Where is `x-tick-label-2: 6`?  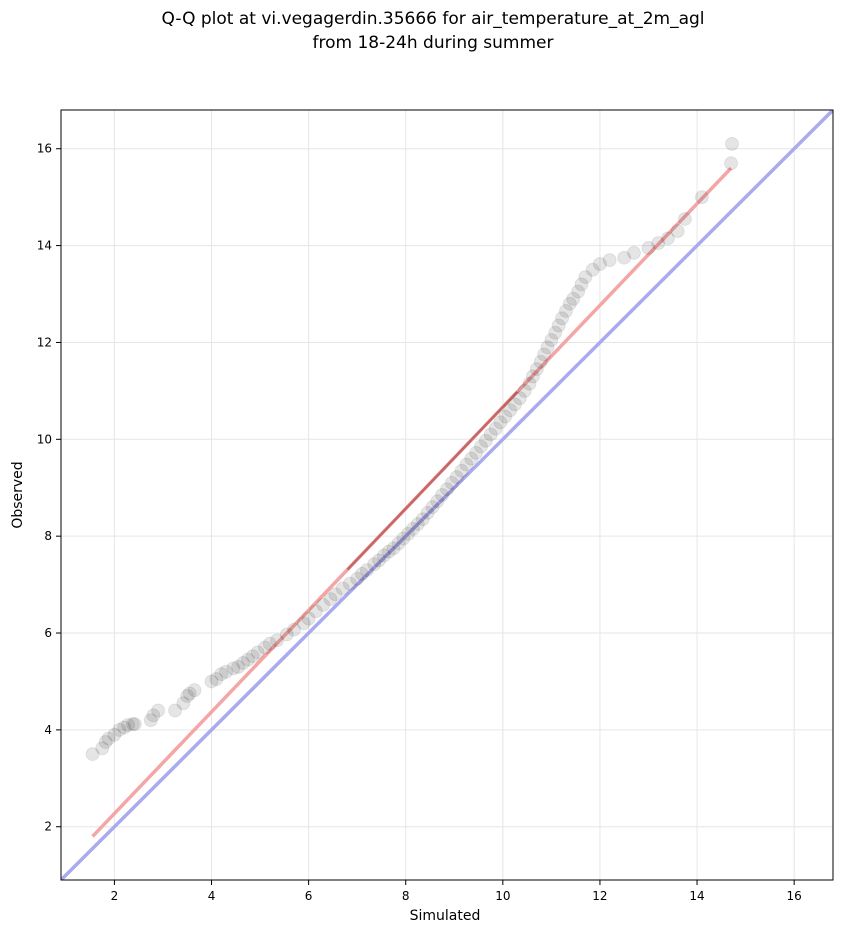 x-tick-label-2: 6 is located at coordinates (309, 896).